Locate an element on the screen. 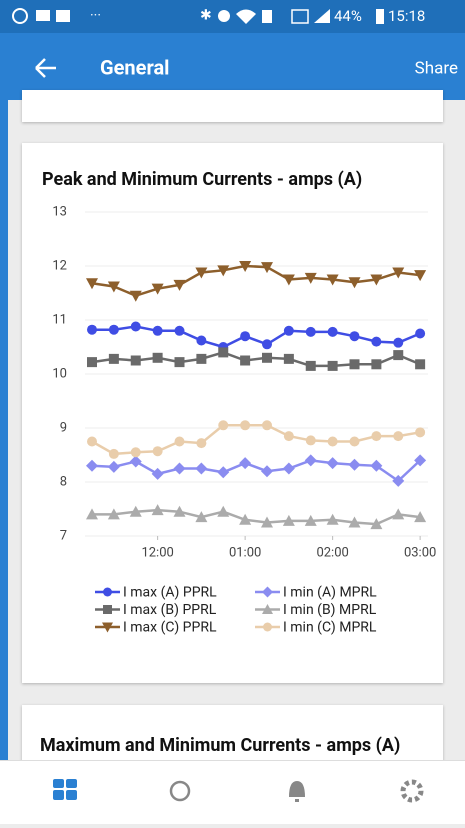  legend-label: I min (A) MPRL is located at coordinates (330, 593).